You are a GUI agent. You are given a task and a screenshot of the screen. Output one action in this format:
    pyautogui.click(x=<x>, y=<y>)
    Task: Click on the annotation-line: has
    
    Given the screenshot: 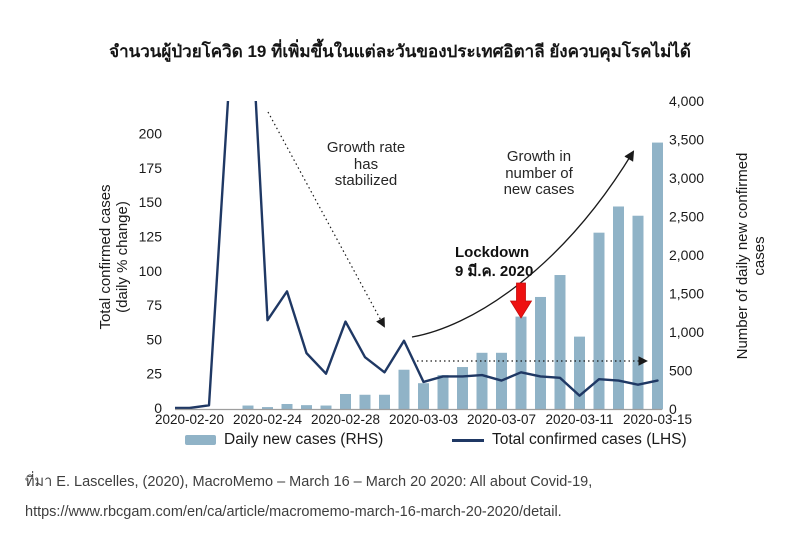 What is the action you would take?
    pyautogui.click(x=366, y=164)
    